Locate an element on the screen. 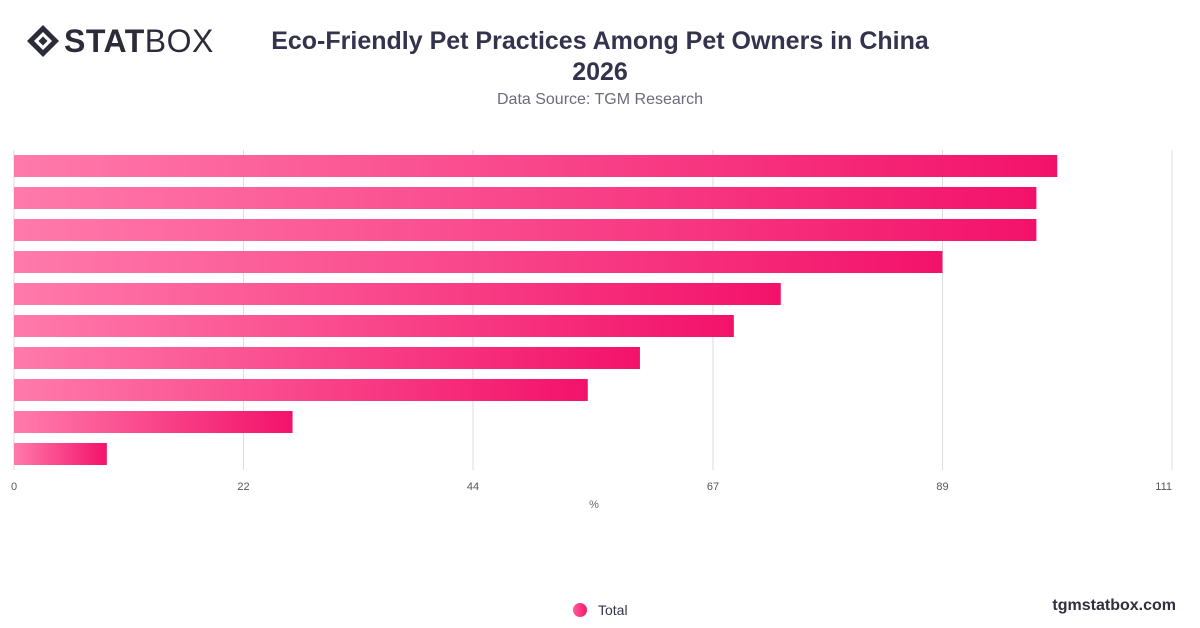  logo-wordmark-bold: STAT is located at coordinates (104, 41).